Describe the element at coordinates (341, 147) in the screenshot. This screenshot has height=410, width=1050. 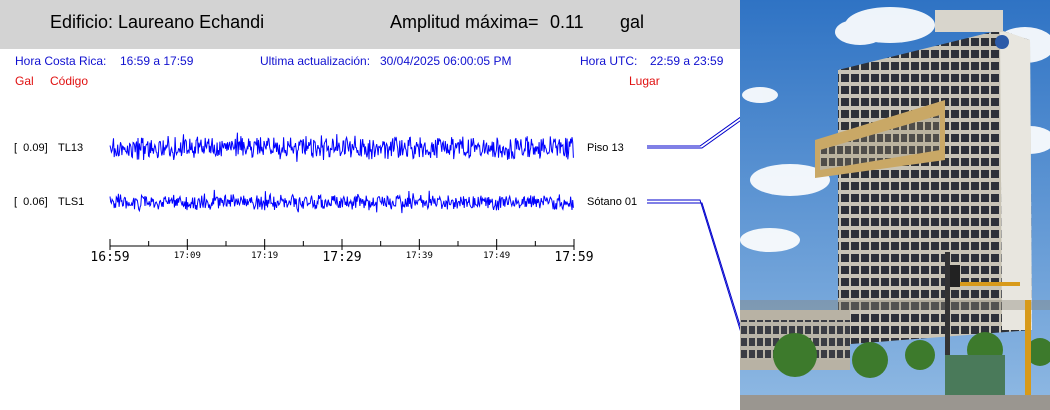
I see `waveform-trace-tl13` at that location.